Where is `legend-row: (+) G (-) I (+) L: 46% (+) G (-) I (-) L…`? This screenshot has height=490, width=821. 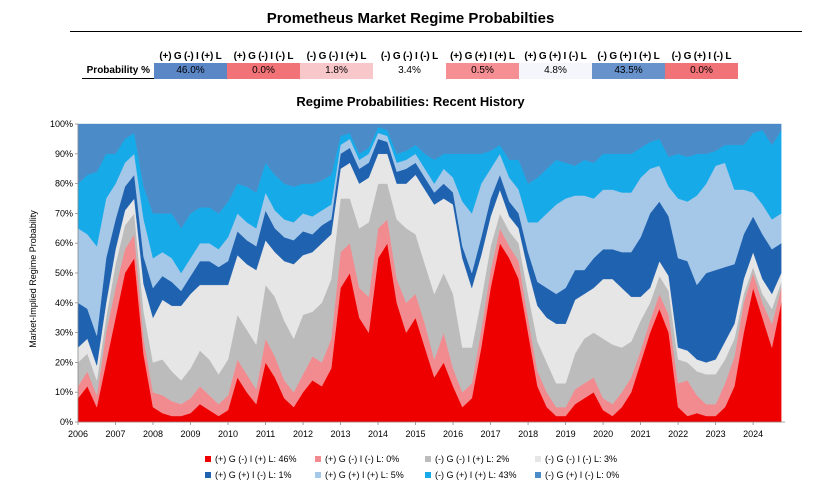
legend-row: (+) G (-) I (+) L: 46% (+) G (-) I (-) L… is located at coordinates (425, 459).